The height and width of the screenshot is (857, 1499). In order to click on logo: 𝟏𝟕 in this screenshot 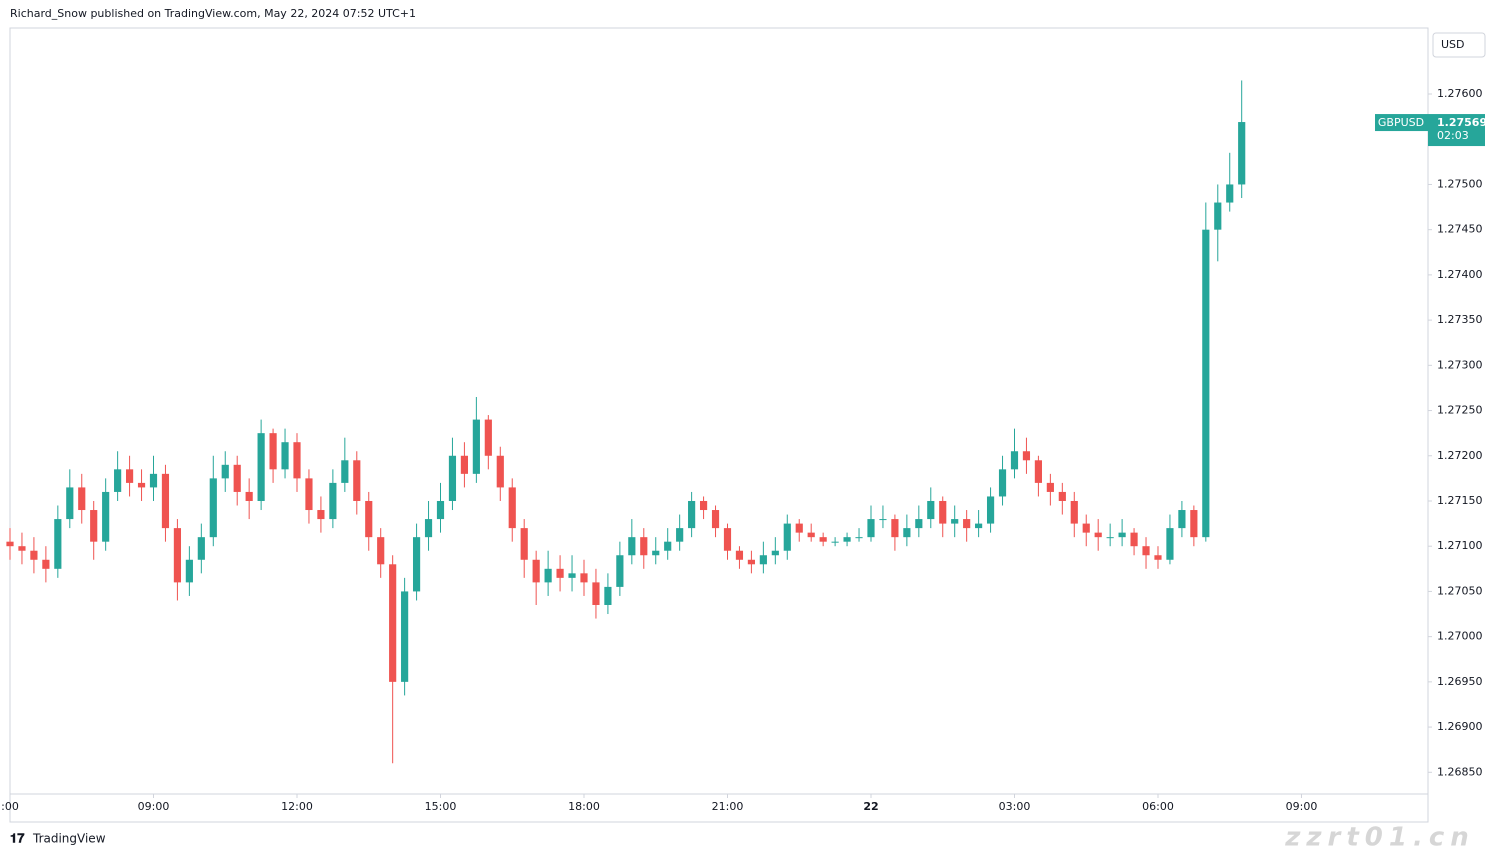, I will do `click(17, 839)`.